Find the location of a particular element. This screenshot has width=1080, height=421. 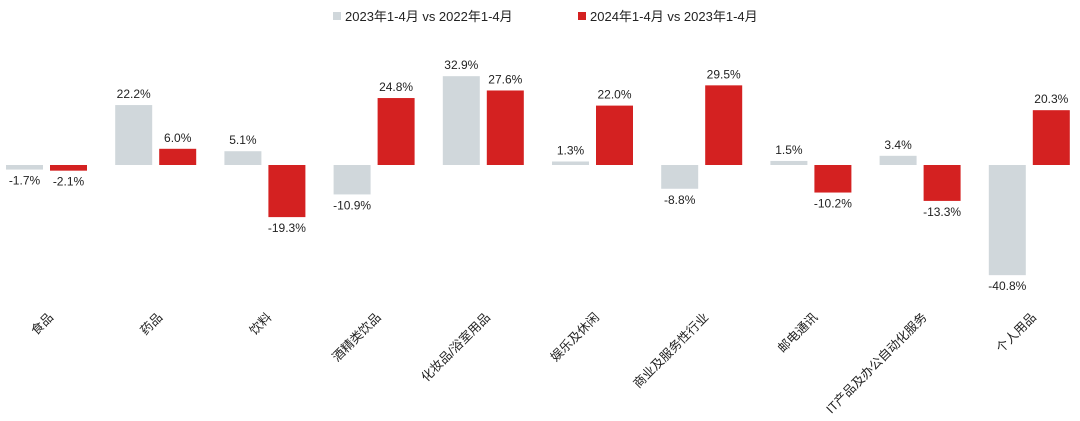

data-label-series-1-cat-9: 3.4% is located at coordinates (898, 145).